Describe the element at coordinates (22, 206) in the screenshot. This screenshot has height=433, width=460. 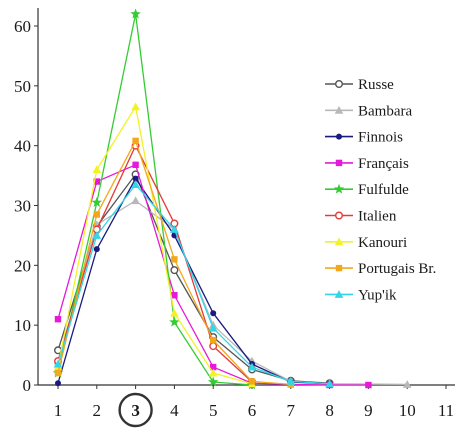
I see `y-tick-label: 30` at that location.